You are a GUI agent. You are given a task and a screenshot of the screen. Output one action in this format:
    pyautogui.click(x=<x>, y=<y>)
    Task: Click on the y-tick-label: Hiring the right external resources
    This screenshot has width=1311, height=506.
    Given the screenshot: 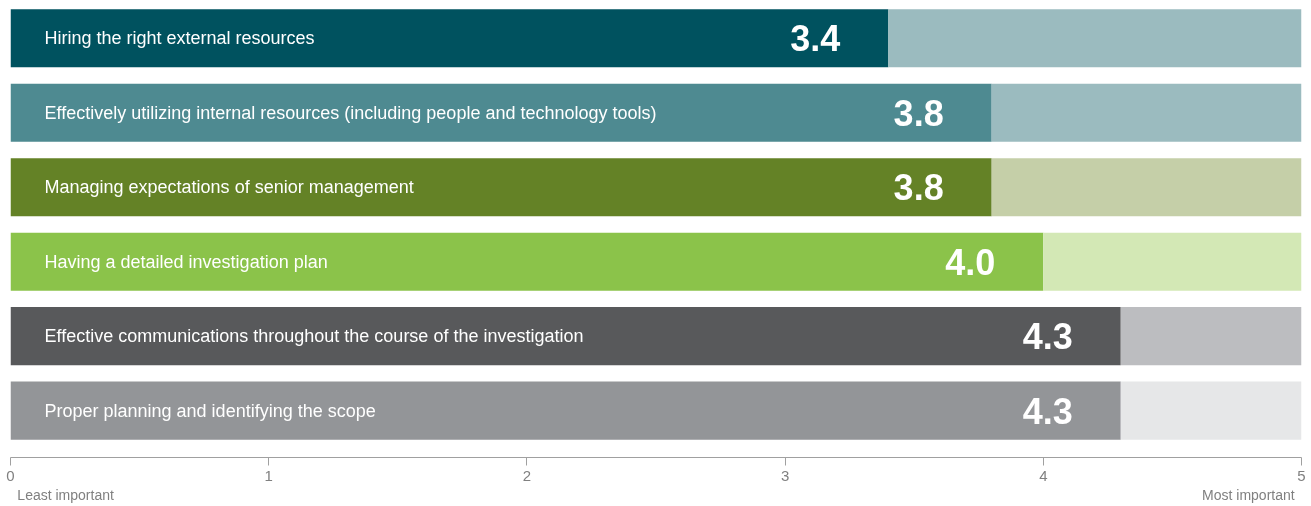 What is the action you would take?
    pyautogui.click(x=179, y=38)
    